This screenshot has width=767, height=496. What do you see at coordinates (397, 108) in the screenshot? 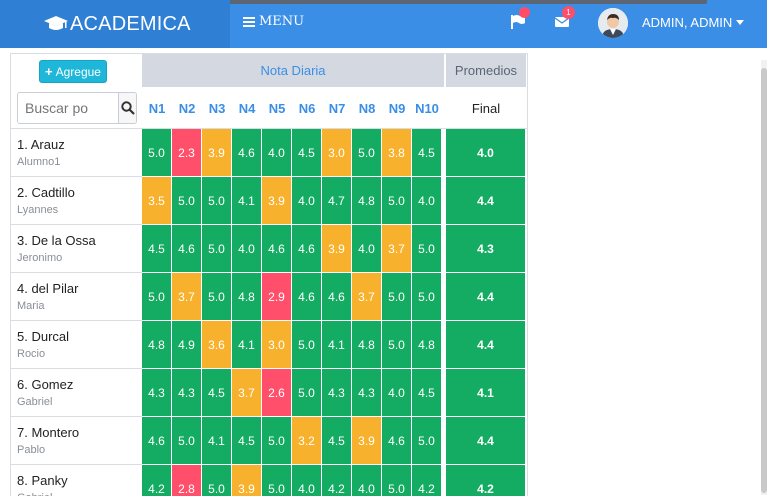
I see `column-header: N9` at bounding box center [397, 108].